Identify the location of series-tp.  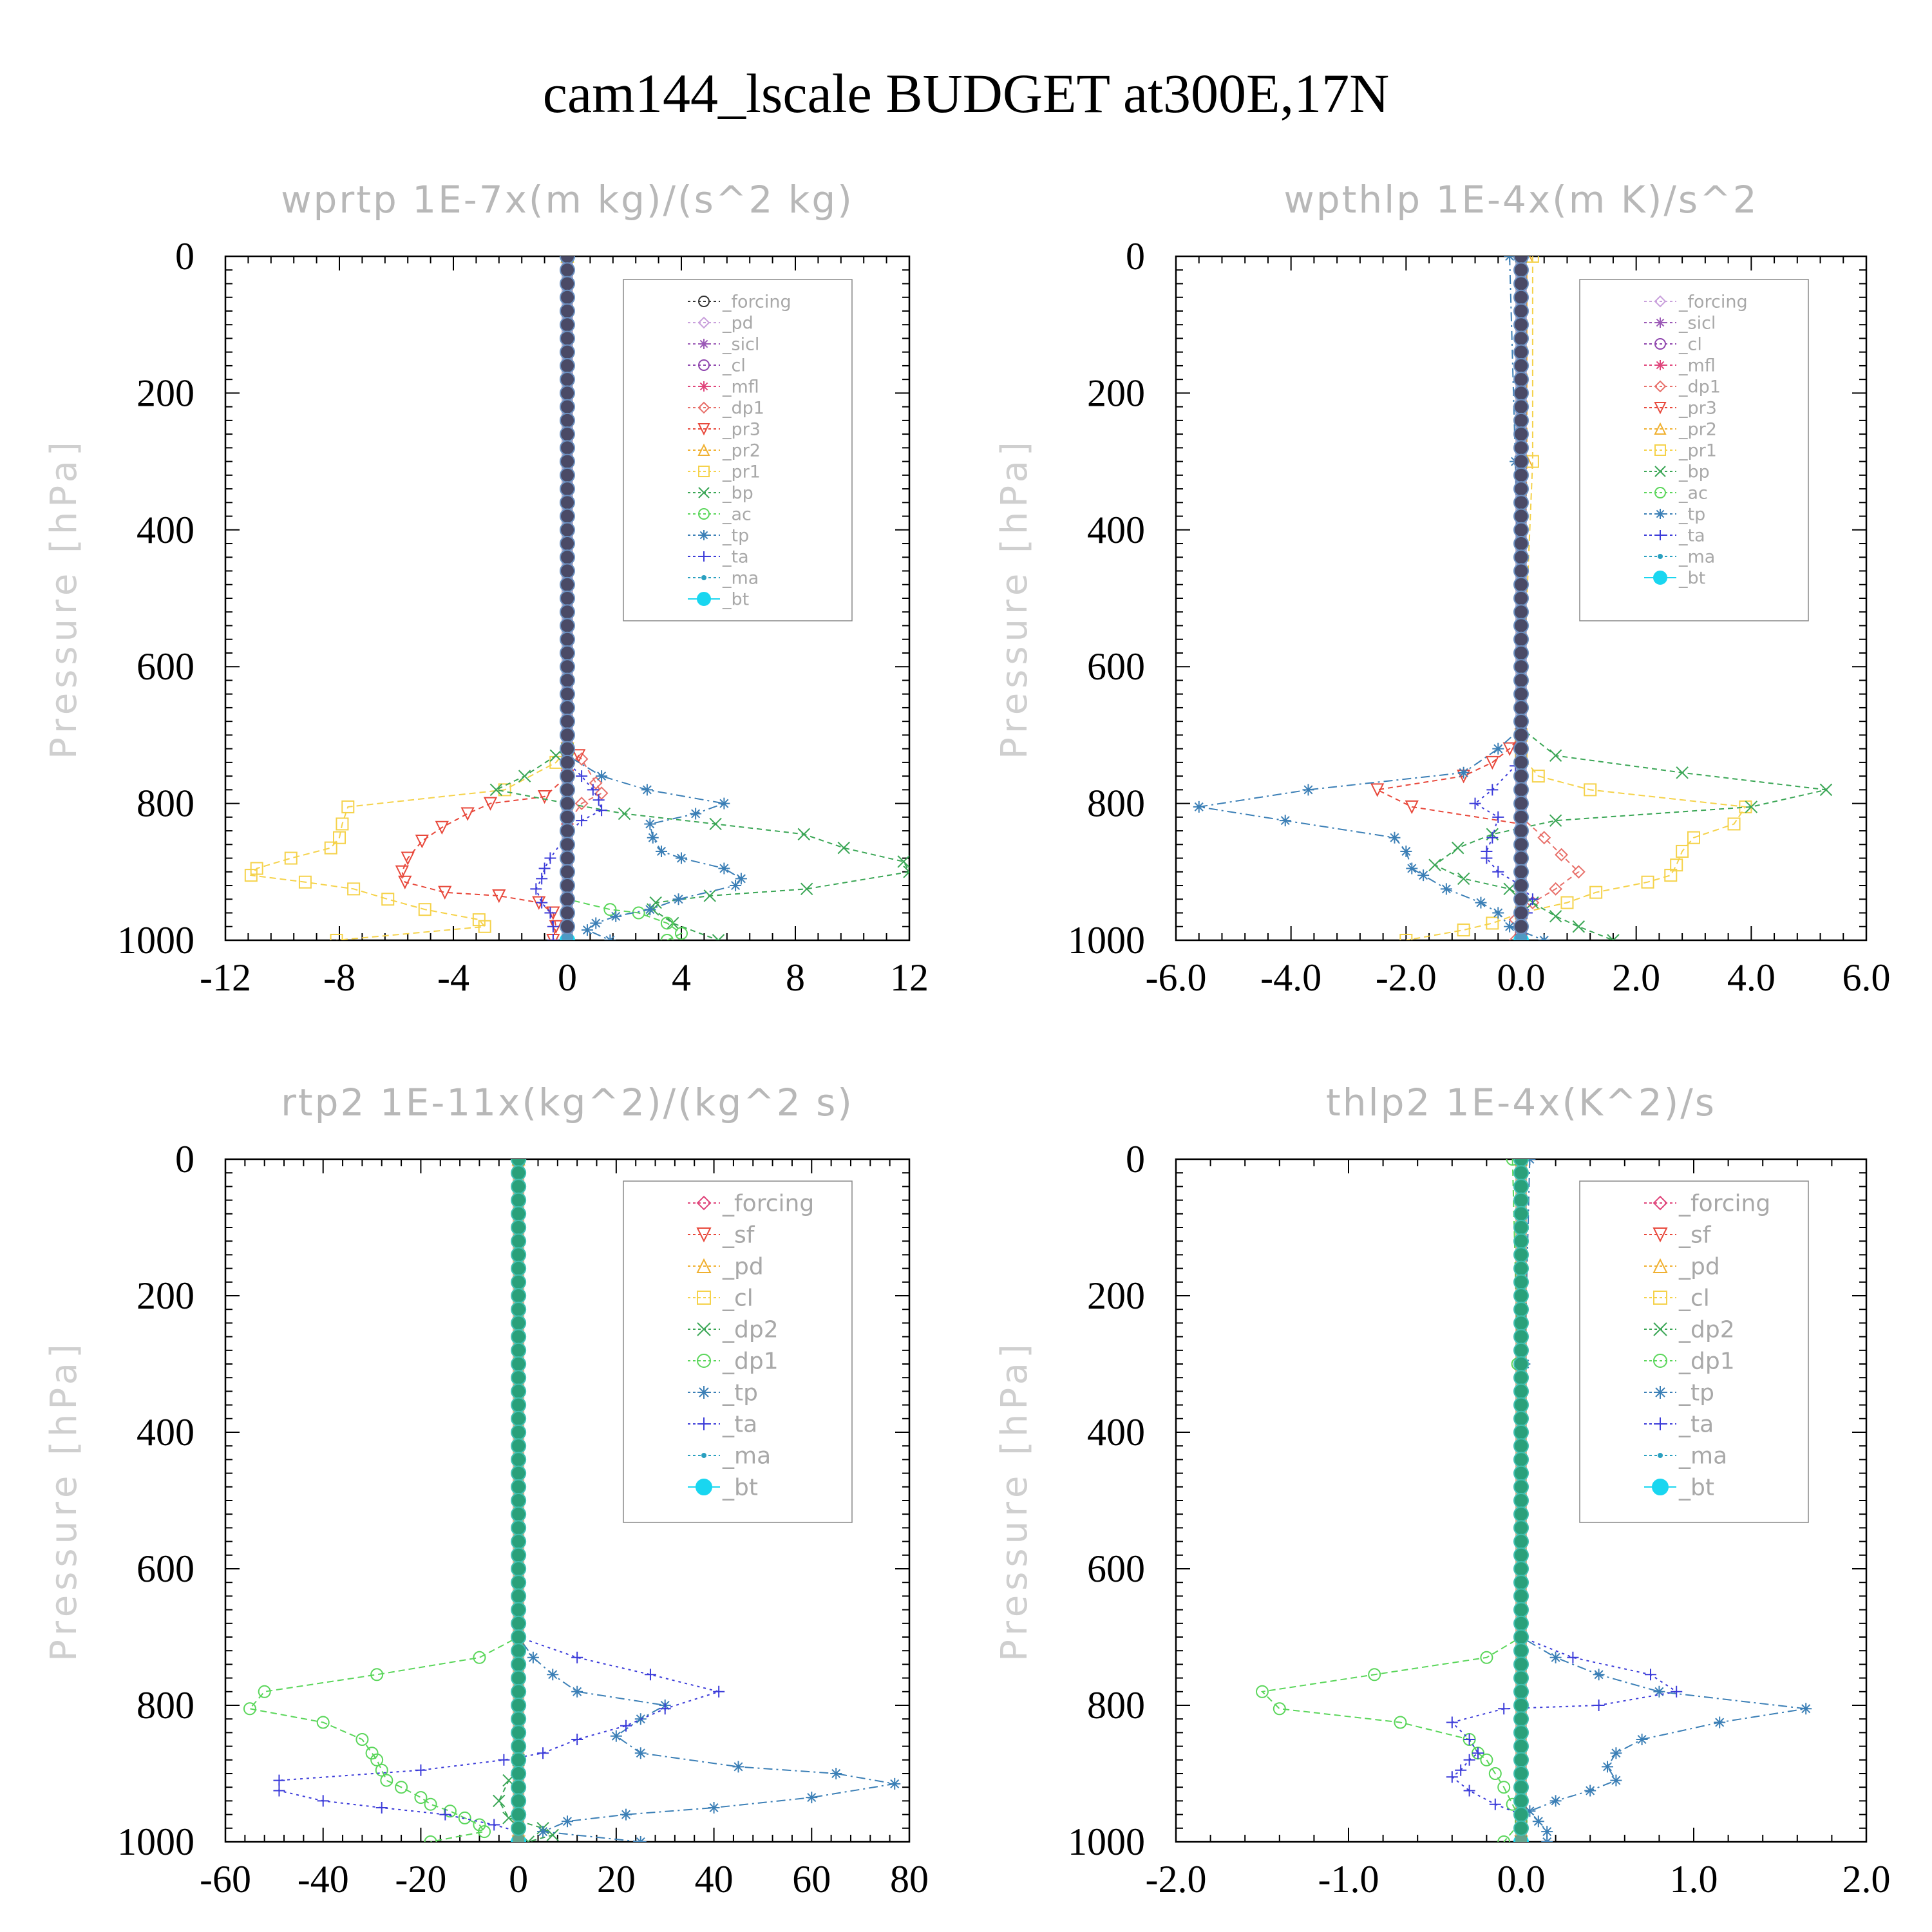
(1663, 1500).